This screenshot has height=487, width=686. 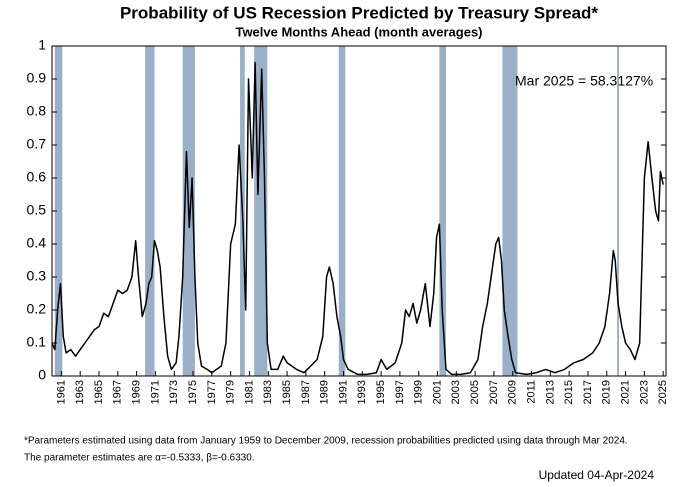 What do you see at coordinates (37, 78) in the screenshot?
I see `y-tick-label: 0.9` at bounding box center [37, 78].